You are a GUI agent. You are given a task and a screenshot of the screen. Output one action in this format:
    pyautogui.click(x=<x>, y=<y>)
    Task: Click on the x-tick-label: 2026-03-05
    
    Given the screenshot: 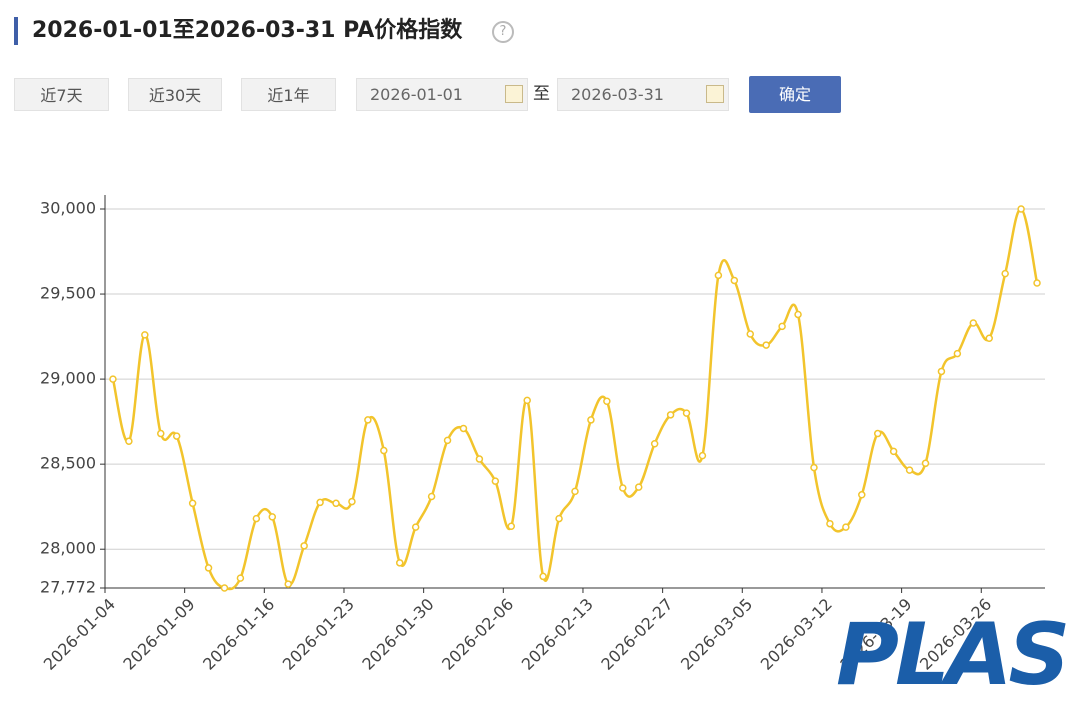 What is the action you would take?
    pyautogui.click(x=716, y=634)
    